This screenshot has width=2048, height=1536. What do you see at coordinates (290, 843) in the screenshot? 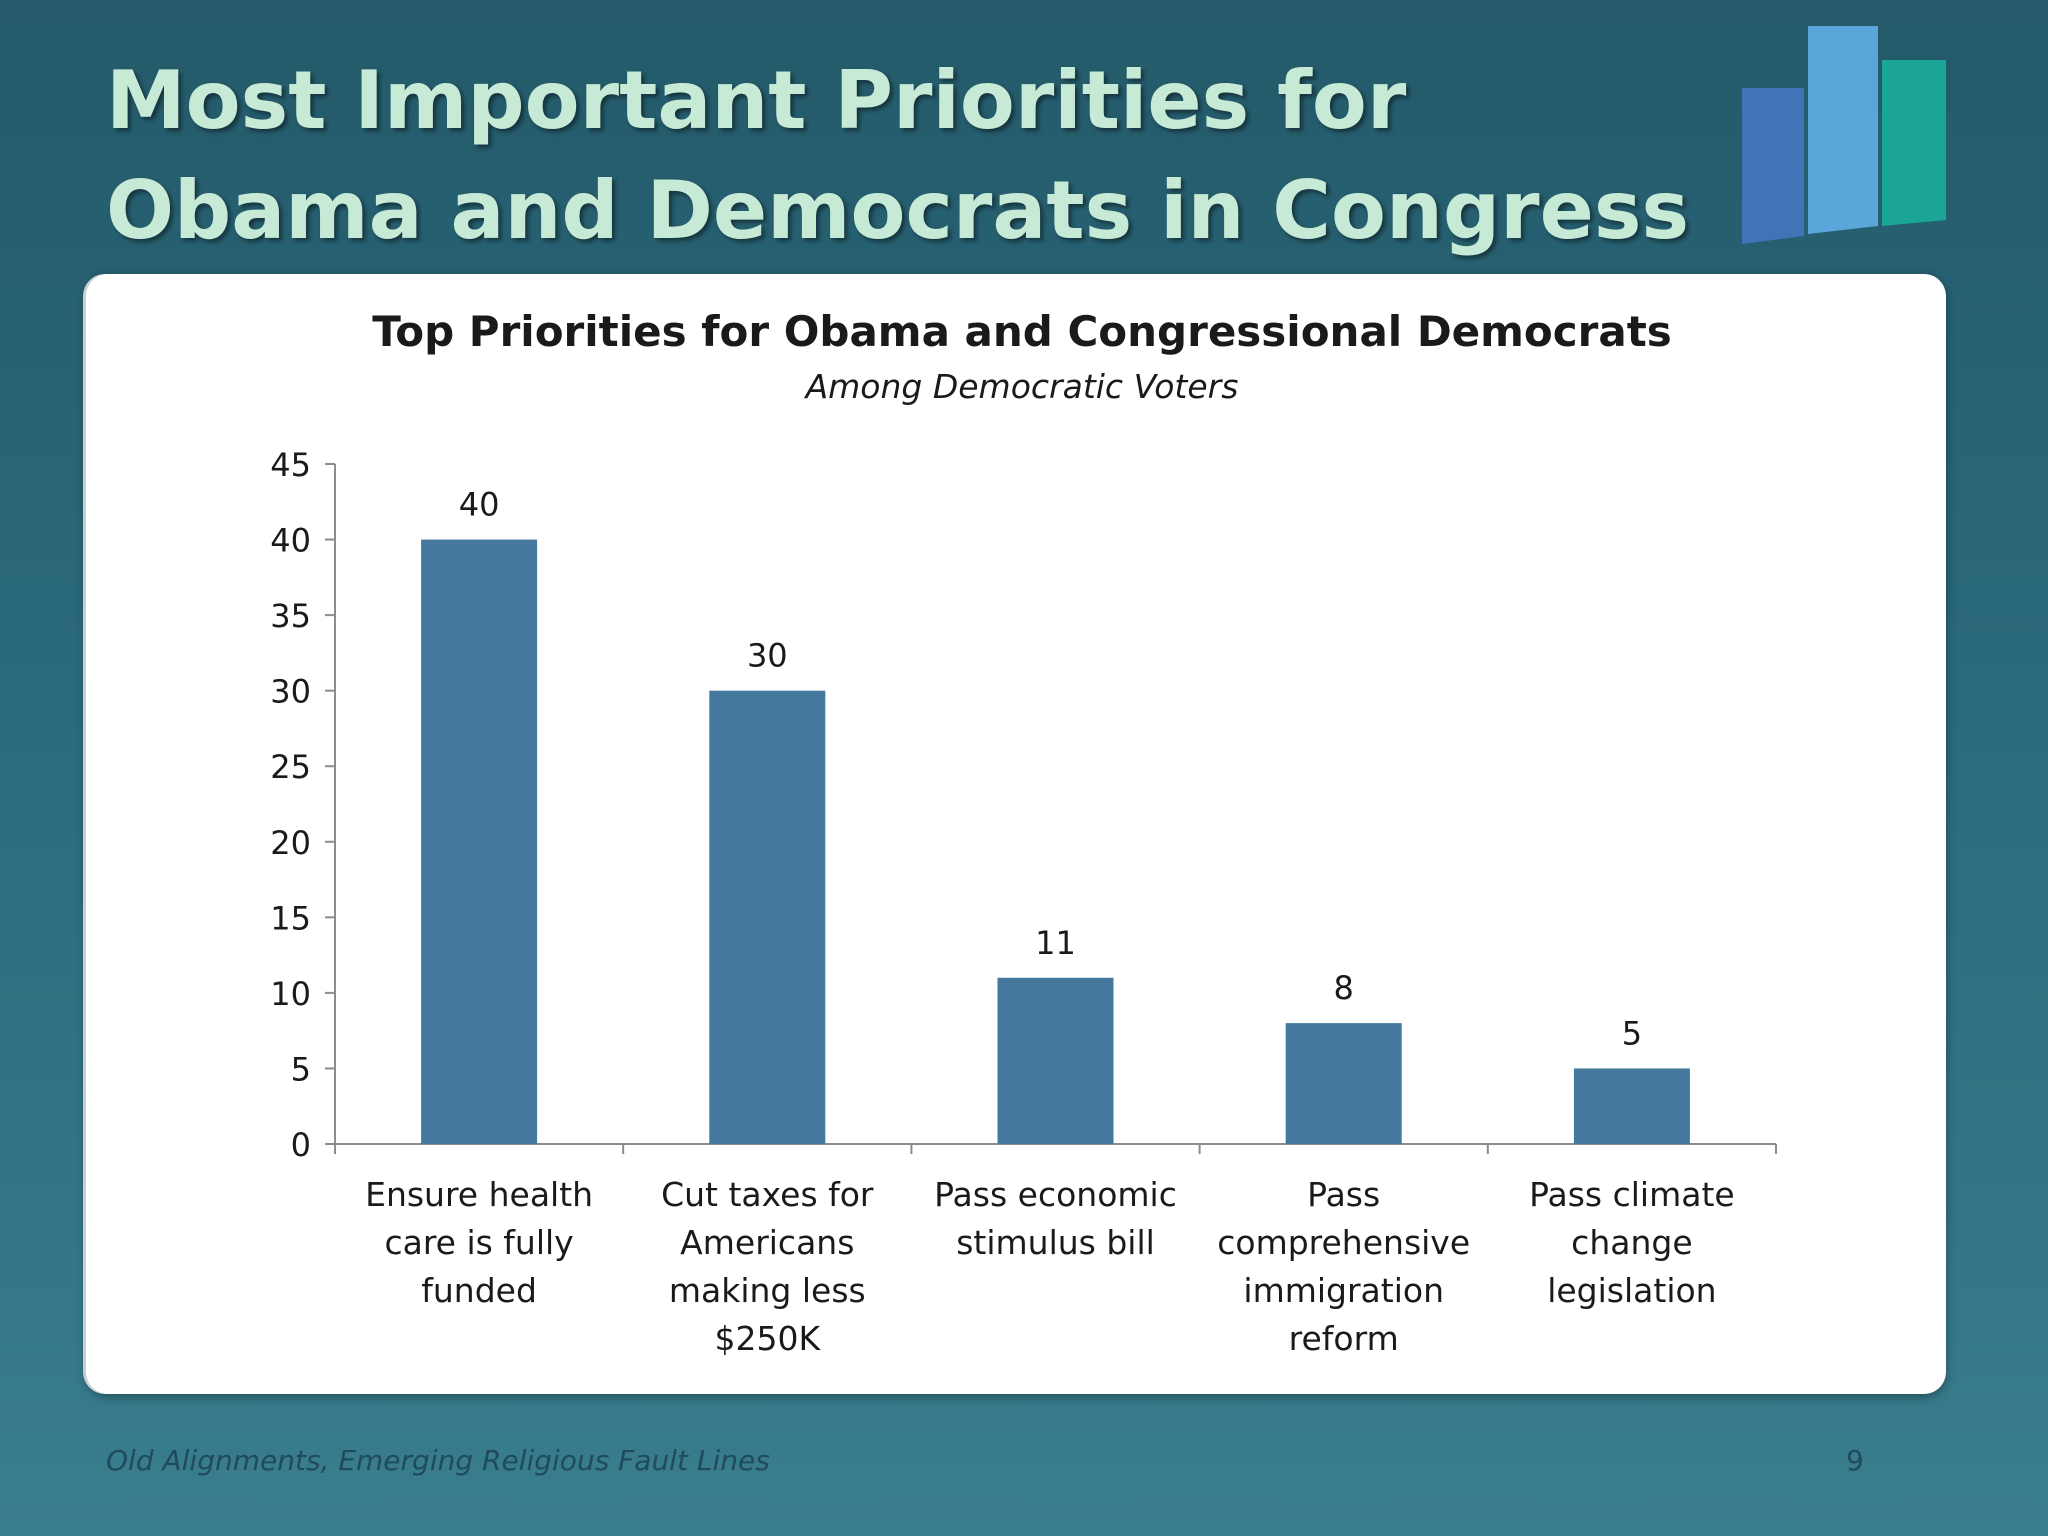
I see `y-tick-label: 20` at bounding box center [290, 843].